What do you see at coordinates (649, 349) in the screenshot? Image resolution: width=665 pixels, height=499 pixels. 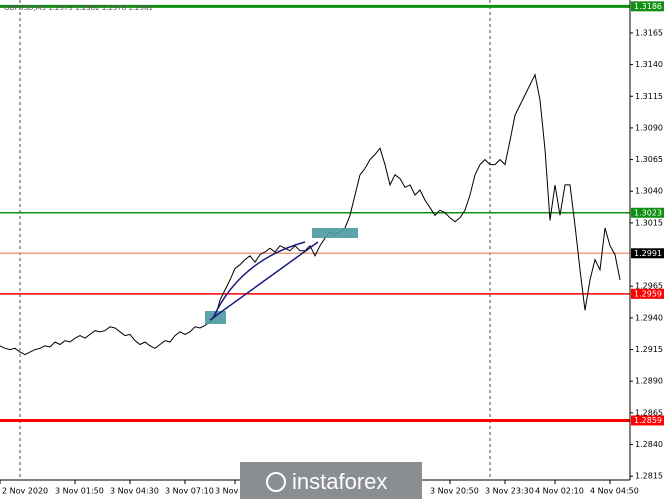 I see `y-tick-label: 1.2915` at bounding box center [649, 349].